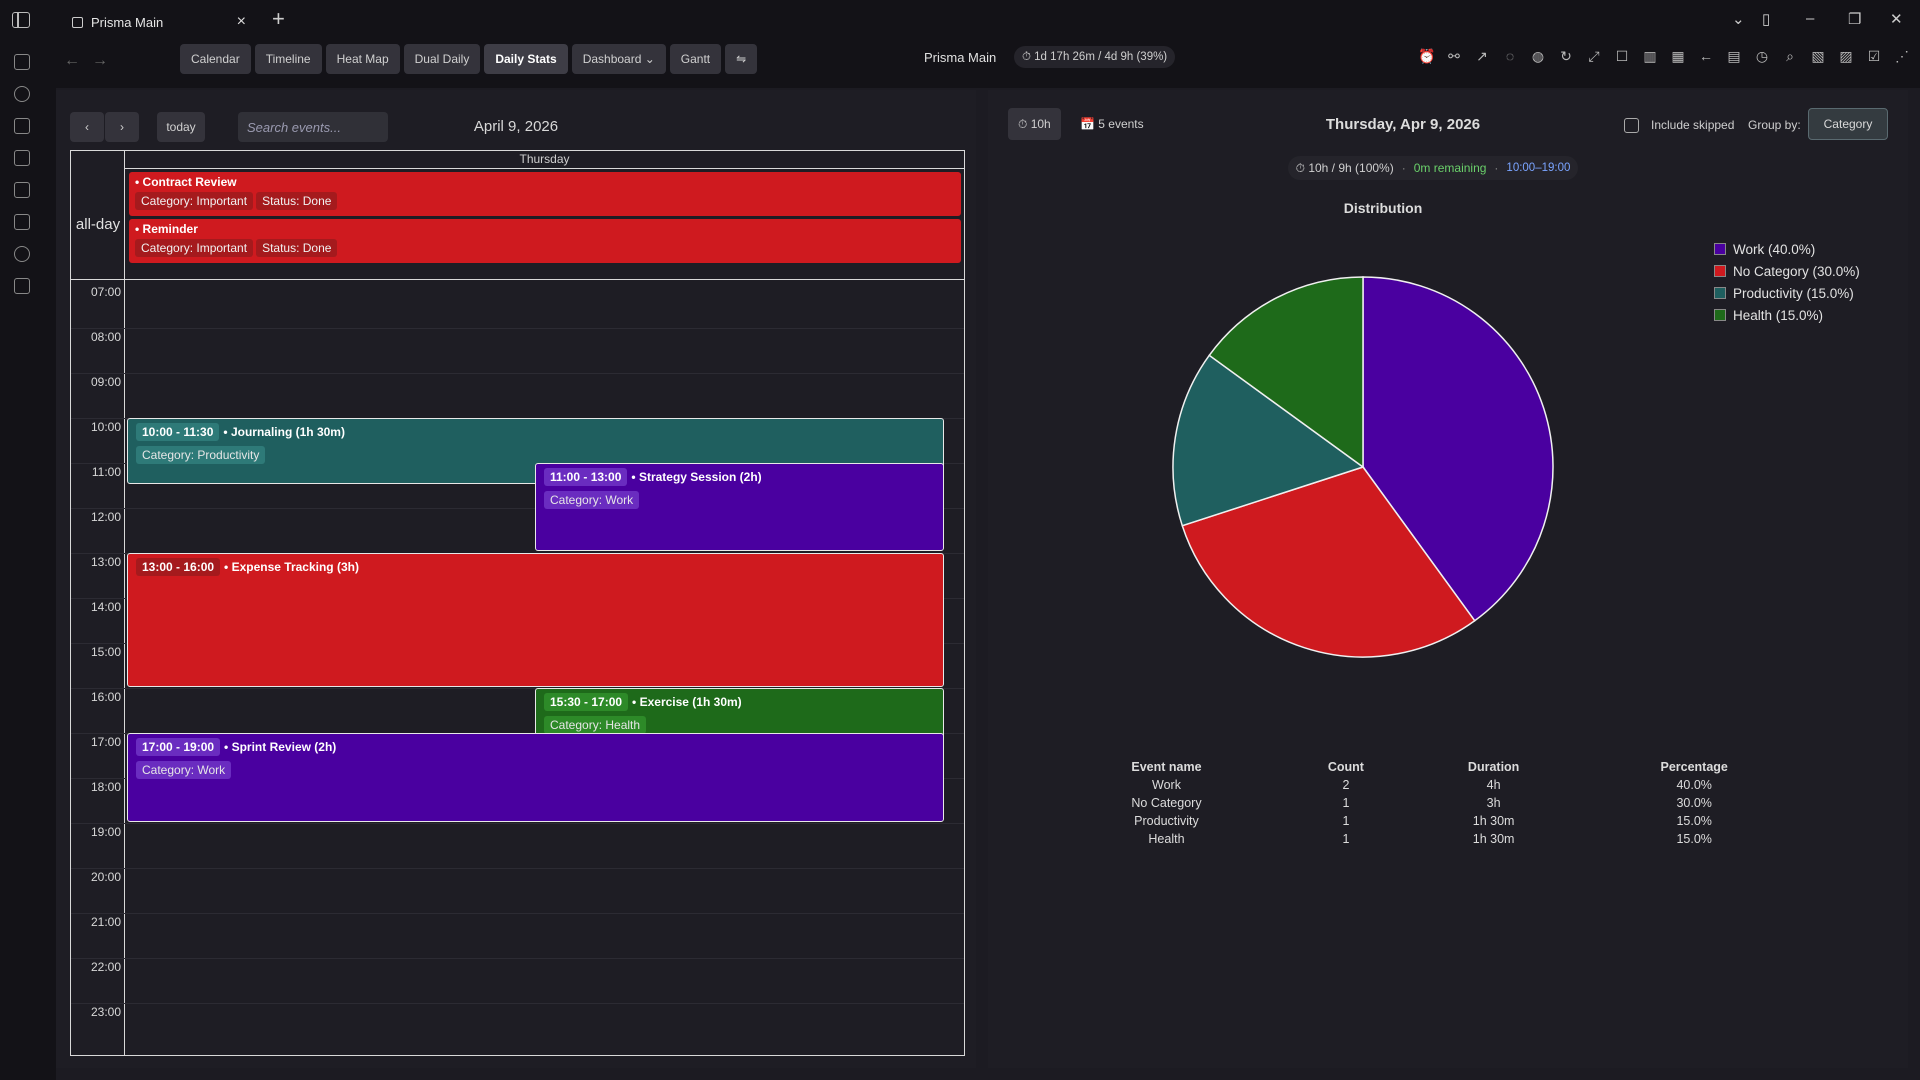 The height and width of the screenshot is (1080, 1920). I want to click on prev-button: ‹, so click(87, 127).